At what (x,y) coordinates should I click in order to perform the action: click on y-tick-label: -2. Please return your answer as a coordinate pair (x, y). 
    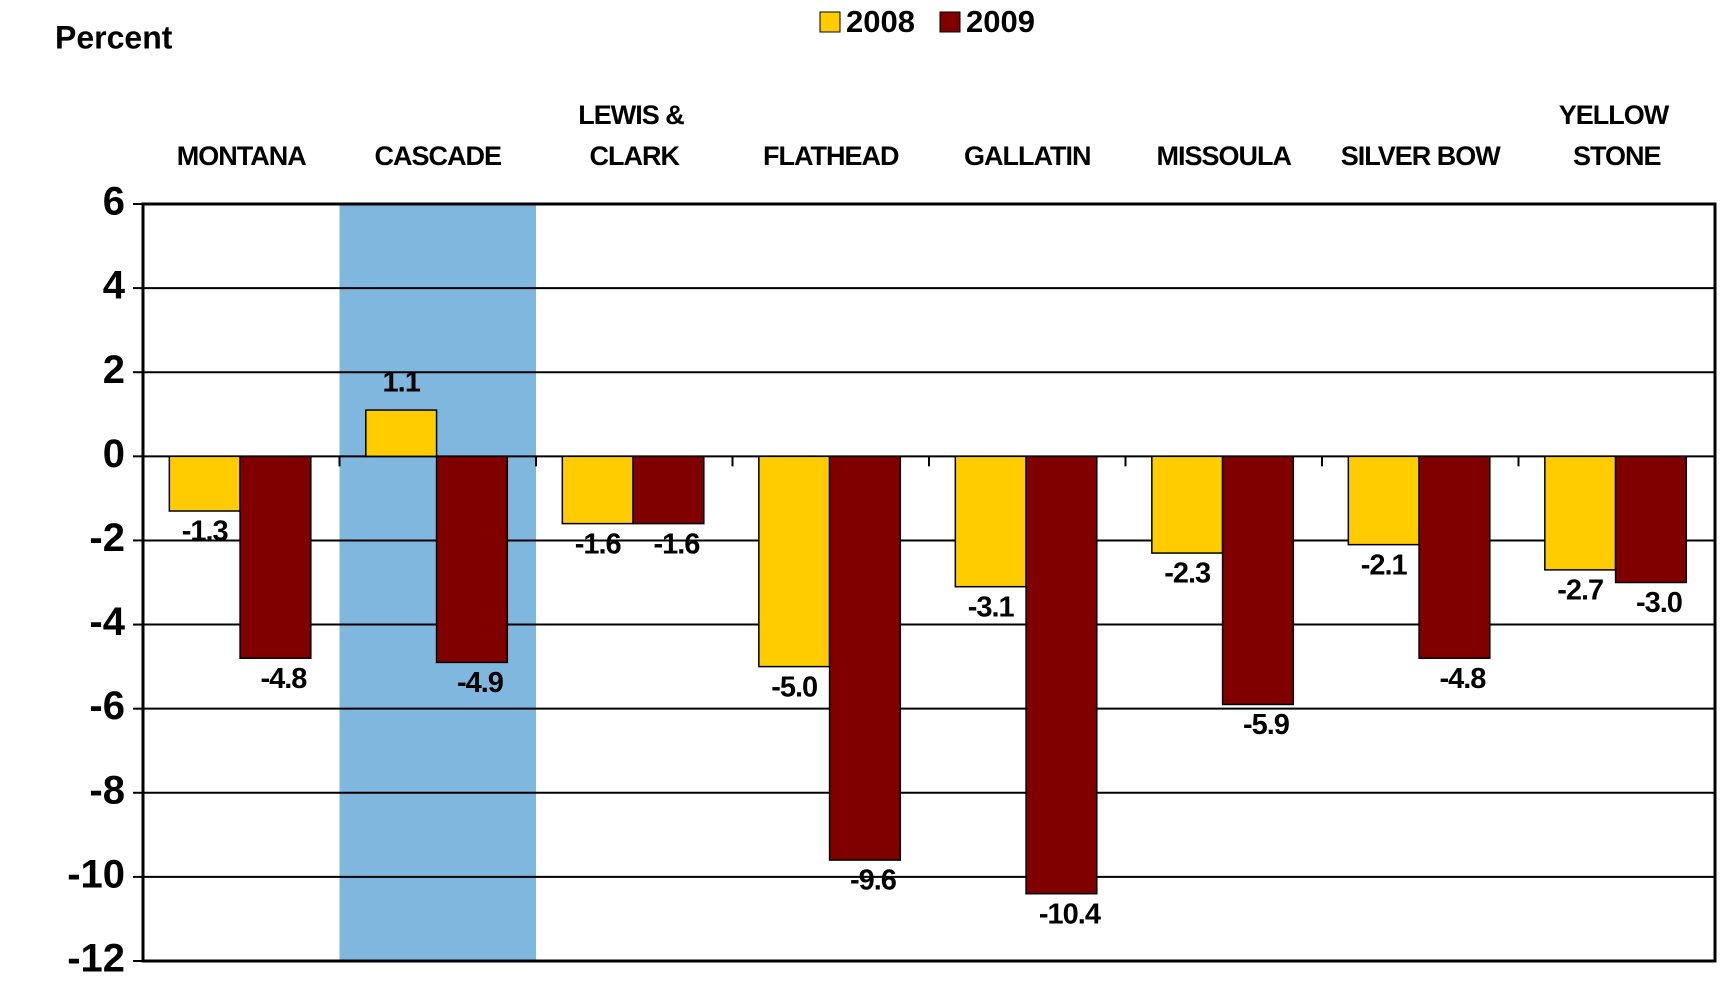
    Looking at the image, I should click on (107, 538).